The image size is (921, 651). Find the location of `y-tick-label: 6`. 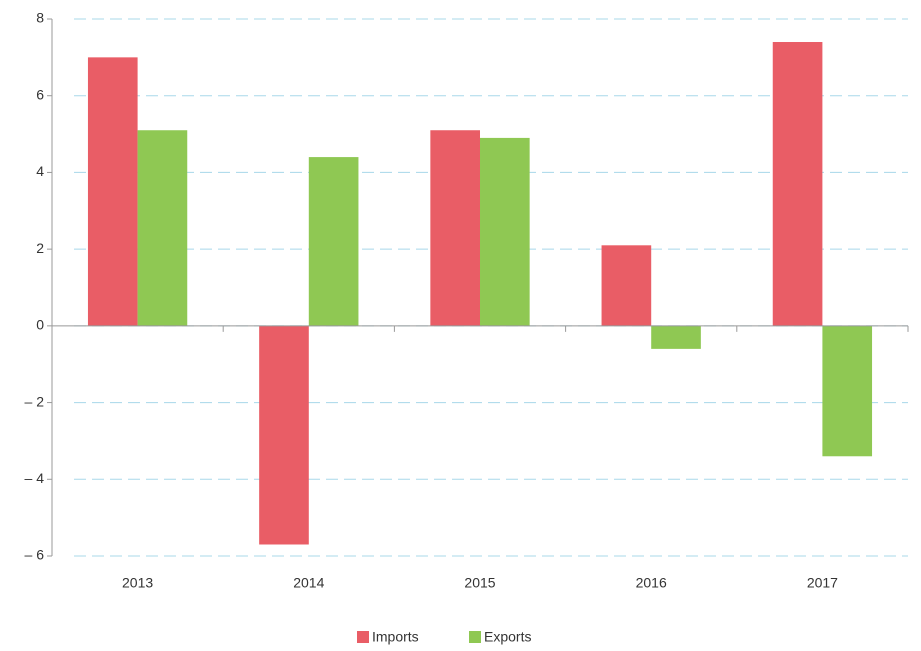

y-tick-label: 6 is located at coordinates (40, 94).